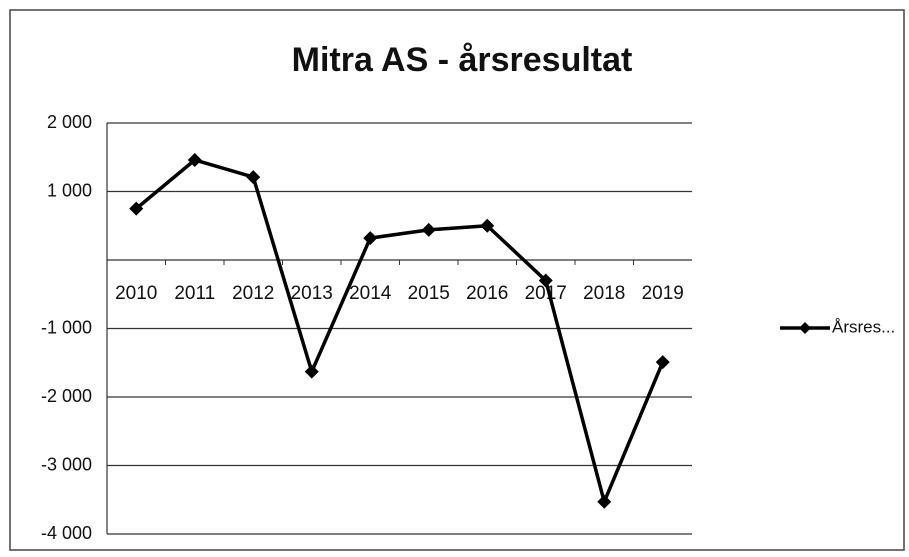 The width and height of the screenshot is (909, 557). What do you see at coordinates (462, 60) in the screenshot?
I see `chart-title: Mitra AS - årsresultat` at bounding box center [462, 60].